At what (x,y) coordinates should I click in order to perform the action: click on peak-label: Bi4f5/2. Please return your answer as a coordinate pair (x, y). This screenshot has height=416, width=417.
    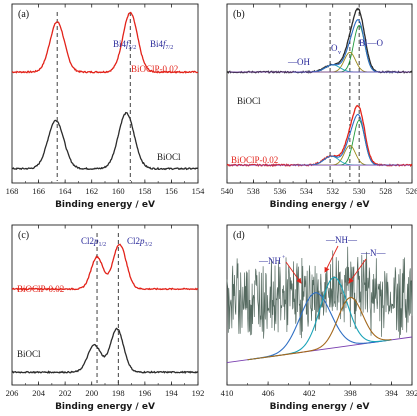
    Looking at the image, I should click on (124, 45).